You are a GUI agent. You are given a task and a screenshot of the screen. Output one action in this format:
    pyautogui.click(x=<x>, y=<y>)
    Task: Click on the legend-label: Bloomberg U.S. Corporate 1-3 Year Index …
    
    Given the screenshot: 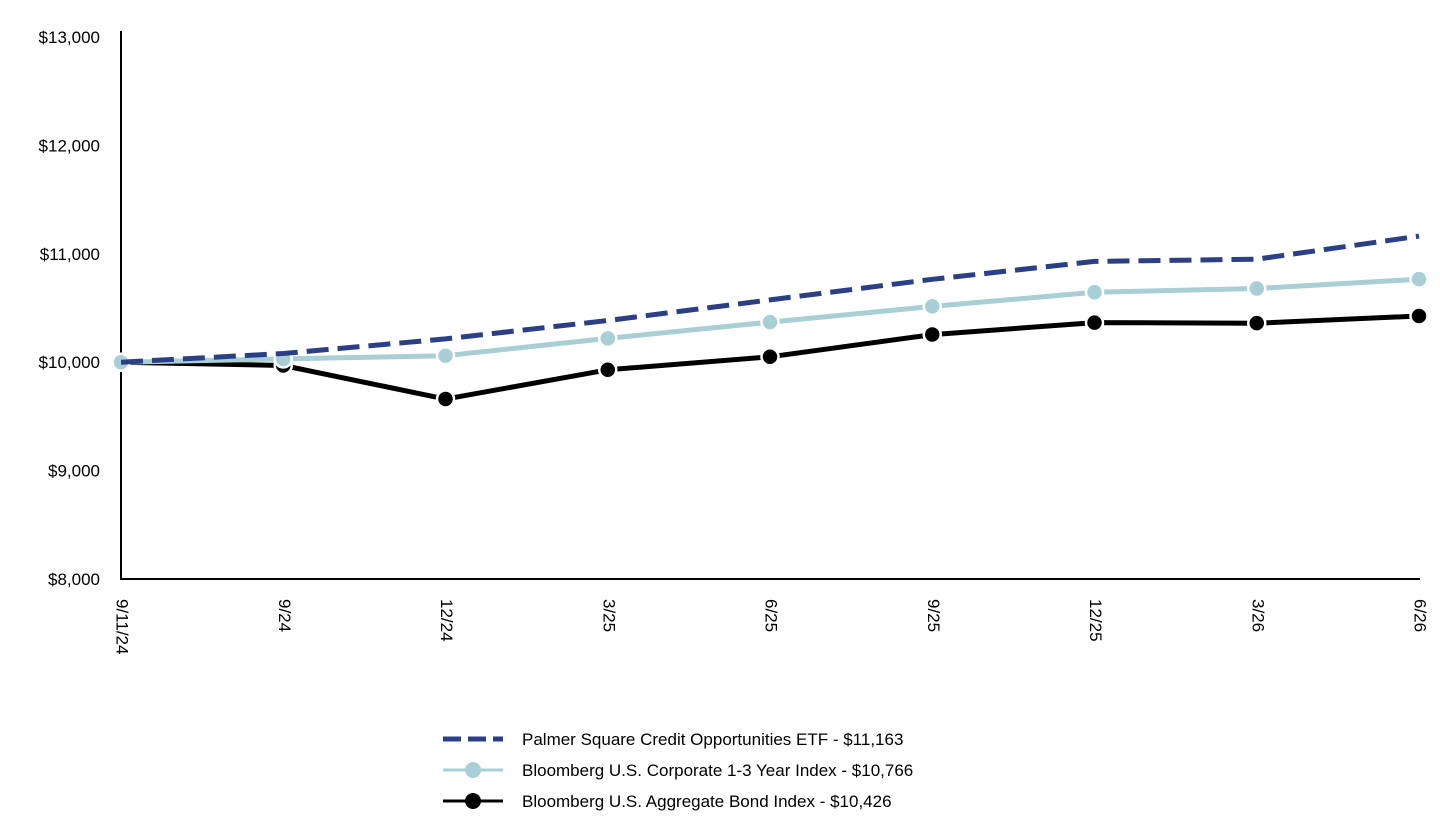 What is the action you would take?
    pyautogui.click(x=717, y=770)
    